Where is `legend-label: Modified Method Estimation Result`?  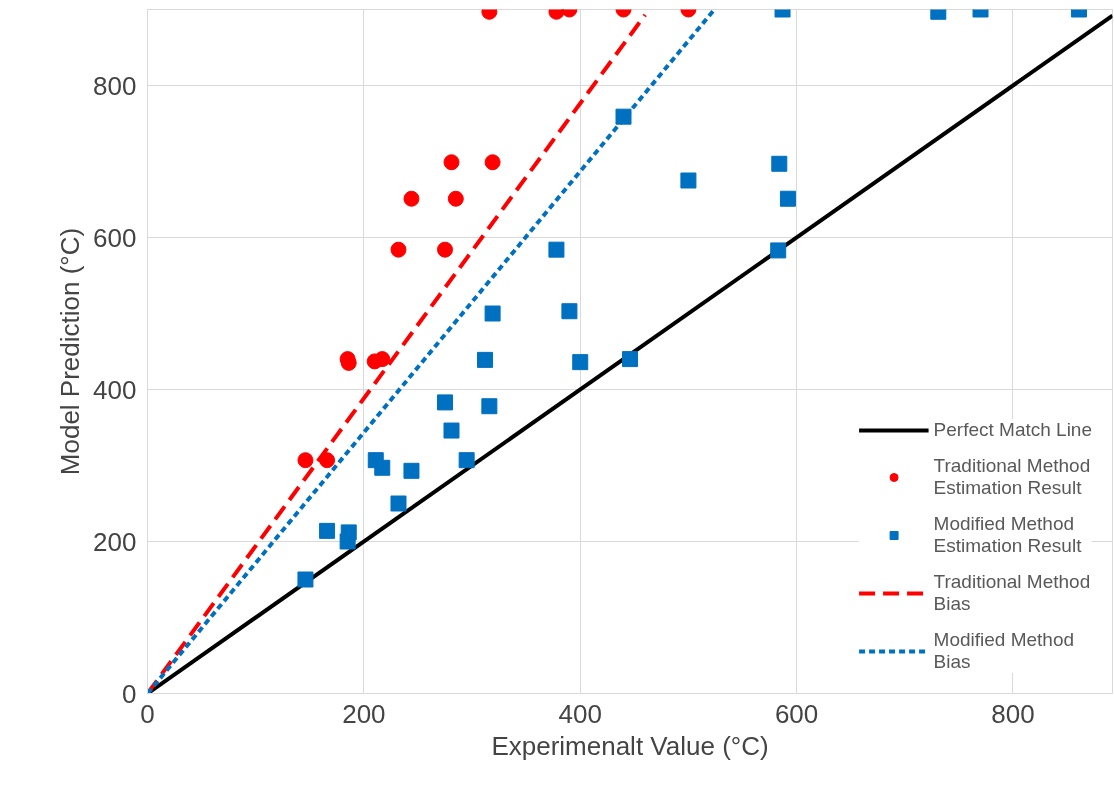 legend-label: Modified Method Estimation Result is located at coordinates (1007, 535).